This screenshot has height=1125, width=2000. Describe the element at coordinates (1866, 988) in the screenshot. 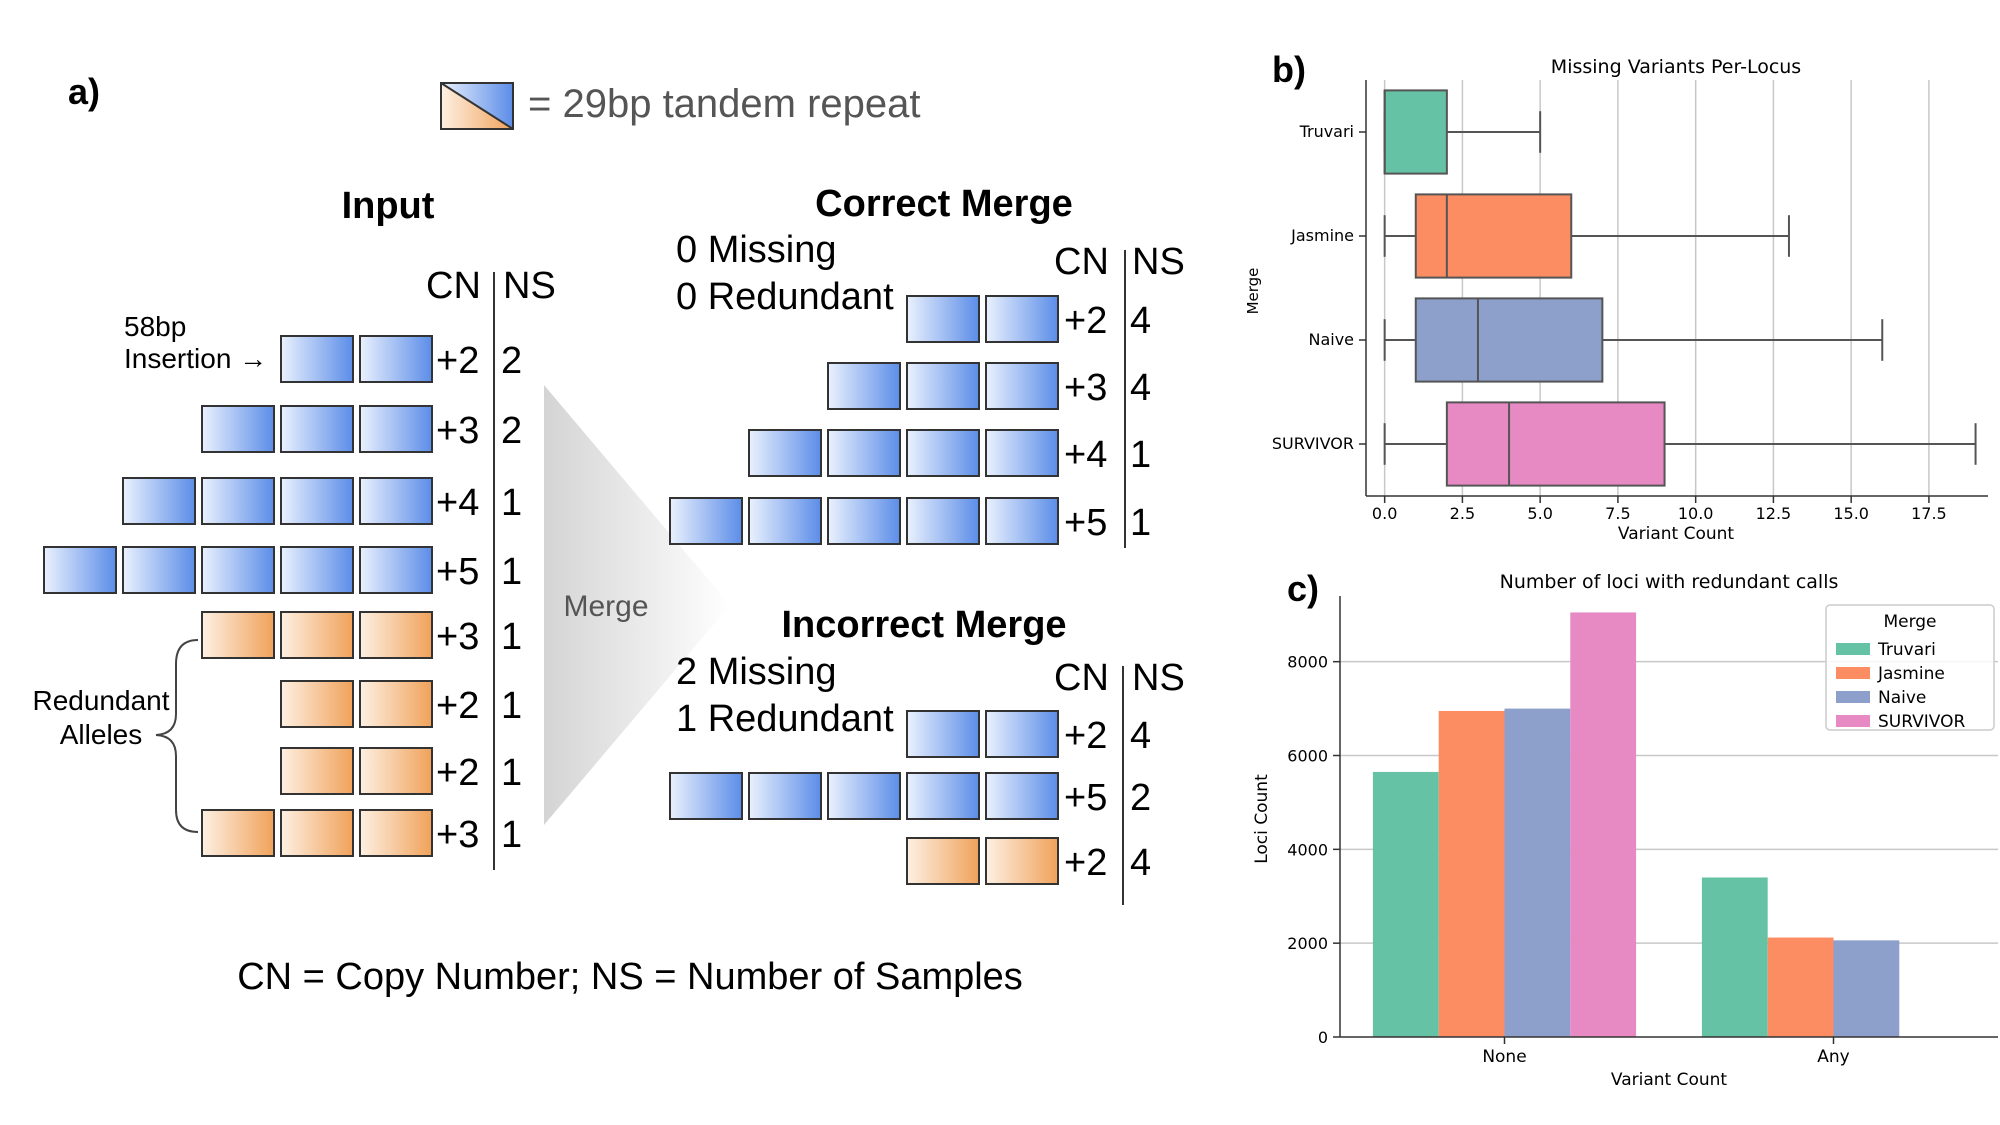

I see `bar-naive-any` at that location.